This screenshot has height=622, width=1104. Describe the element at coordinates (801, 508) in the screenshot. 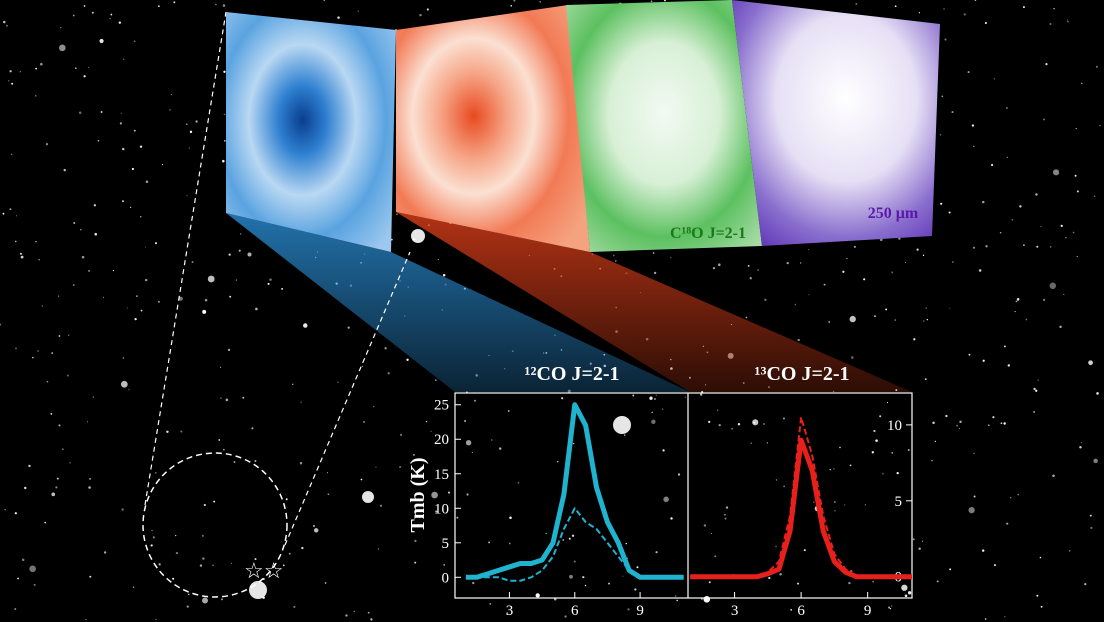

I see `spectrum-line` at that location.